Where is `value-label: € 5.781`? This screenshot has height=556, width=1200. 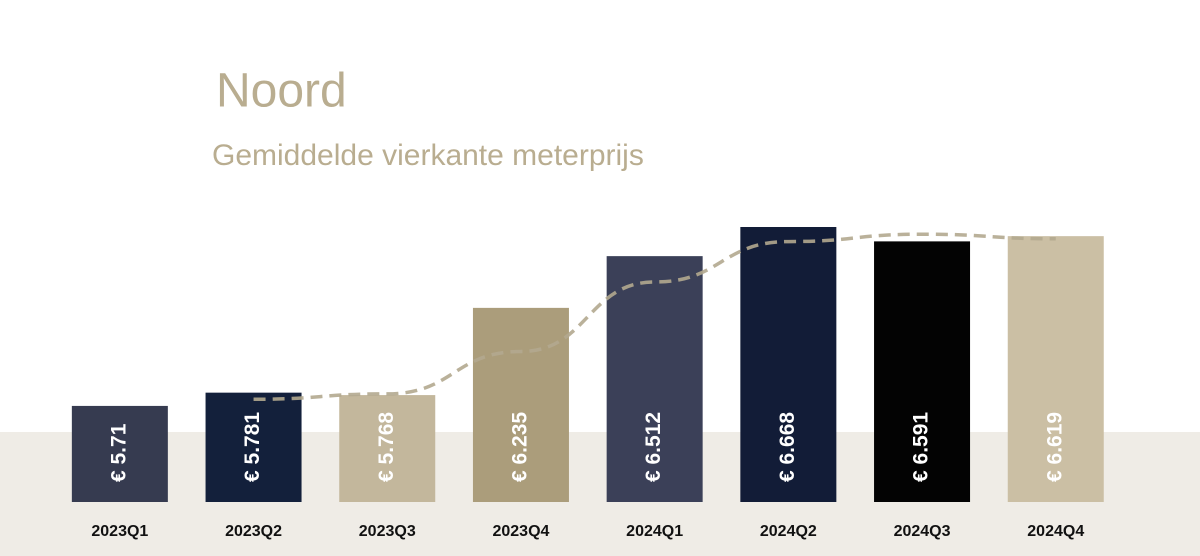
value-label: € 5.781 is located at coordinates (252, 447).